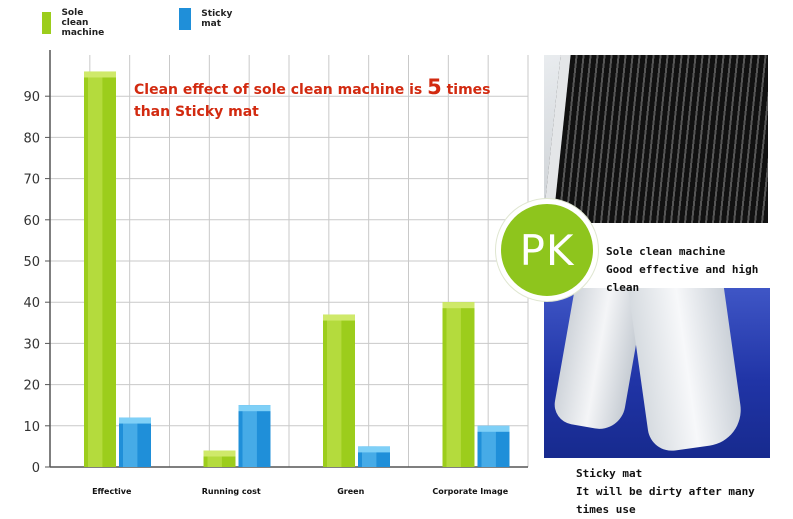  What do you see at coordinates (83, 23) in the screenshot?
I see `legend-label: Sole clean machine` at bounding box center [83, 23].